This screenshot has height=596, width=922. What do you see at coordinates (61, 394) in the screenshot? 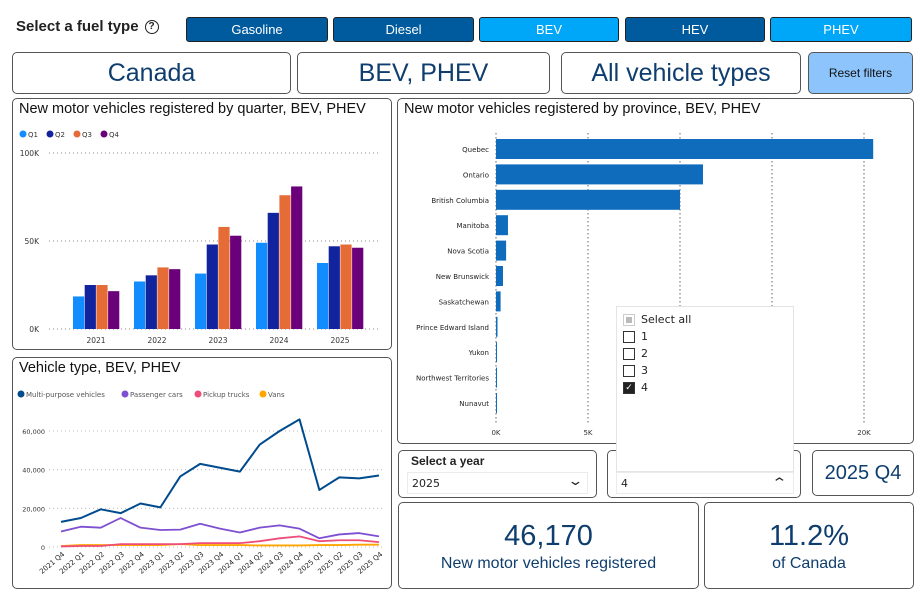
I see `legend-item: Multi-purpose vehicles` at bounding box center [61, 394].